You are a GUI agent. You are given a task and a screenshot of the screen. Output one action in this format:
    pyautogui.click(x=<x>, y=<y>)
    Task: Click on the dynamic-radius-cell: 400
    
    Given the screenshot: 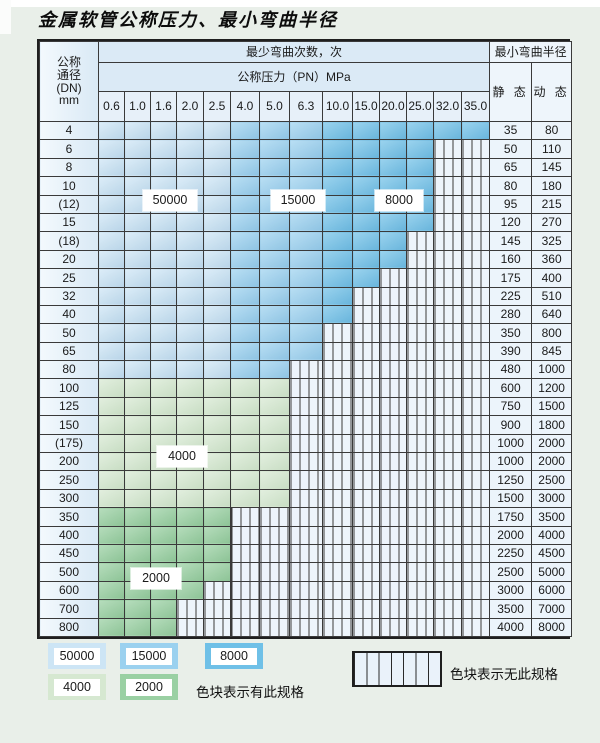 What is the action you would take?
    pyautogui.click(x=552, y=278)
    